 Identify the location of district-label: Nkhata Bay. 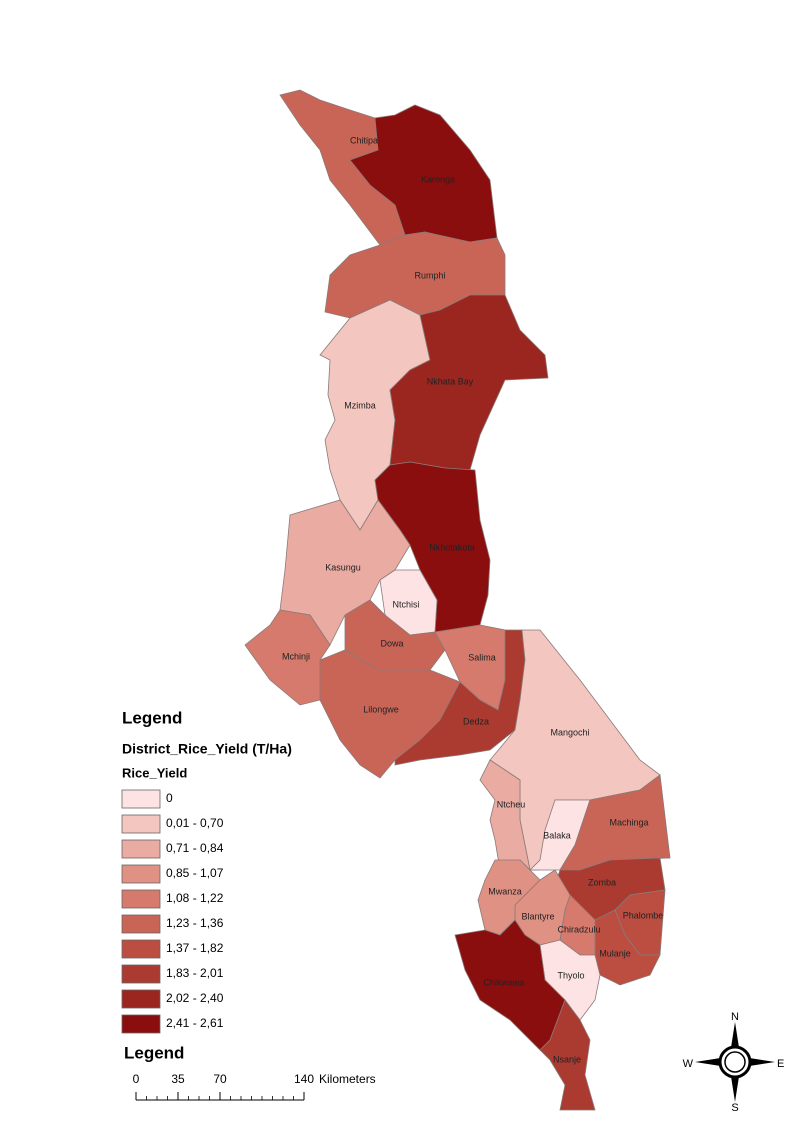
(450, 381).